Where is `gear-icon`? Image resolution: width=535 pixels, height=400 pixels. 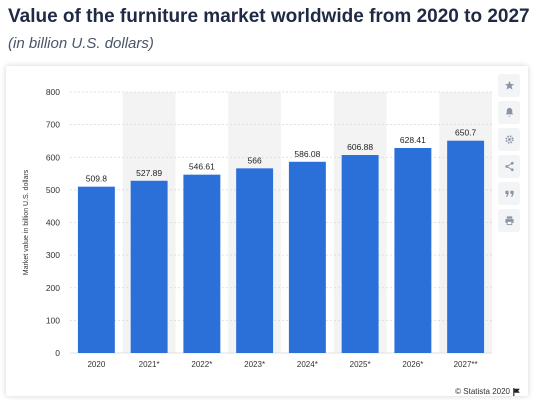
gear-icon is located at coordinates (509, 139).